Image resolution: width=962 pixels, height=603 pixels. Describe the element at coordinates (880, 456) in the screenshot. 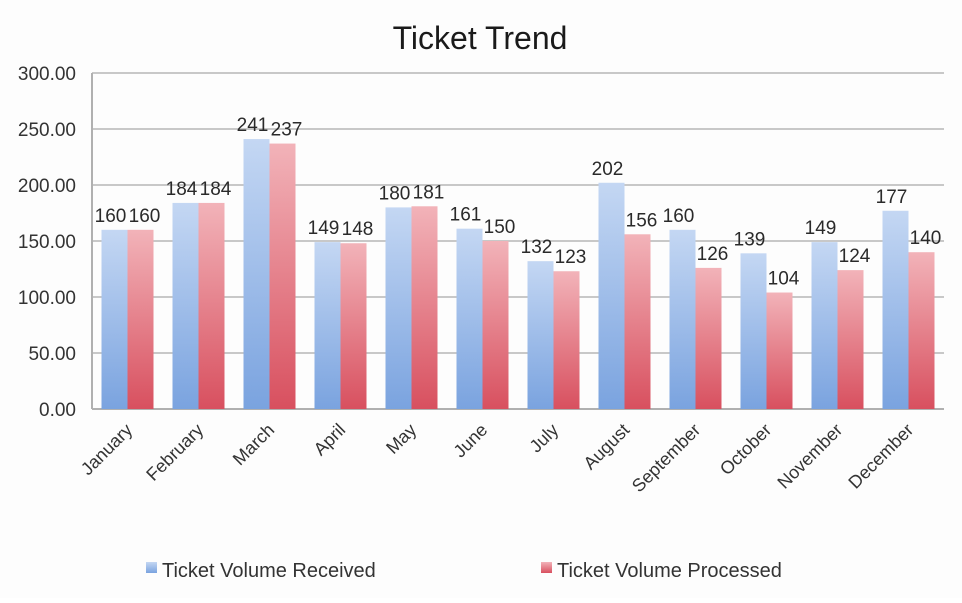

I see `x-tick-label: December` at that location.